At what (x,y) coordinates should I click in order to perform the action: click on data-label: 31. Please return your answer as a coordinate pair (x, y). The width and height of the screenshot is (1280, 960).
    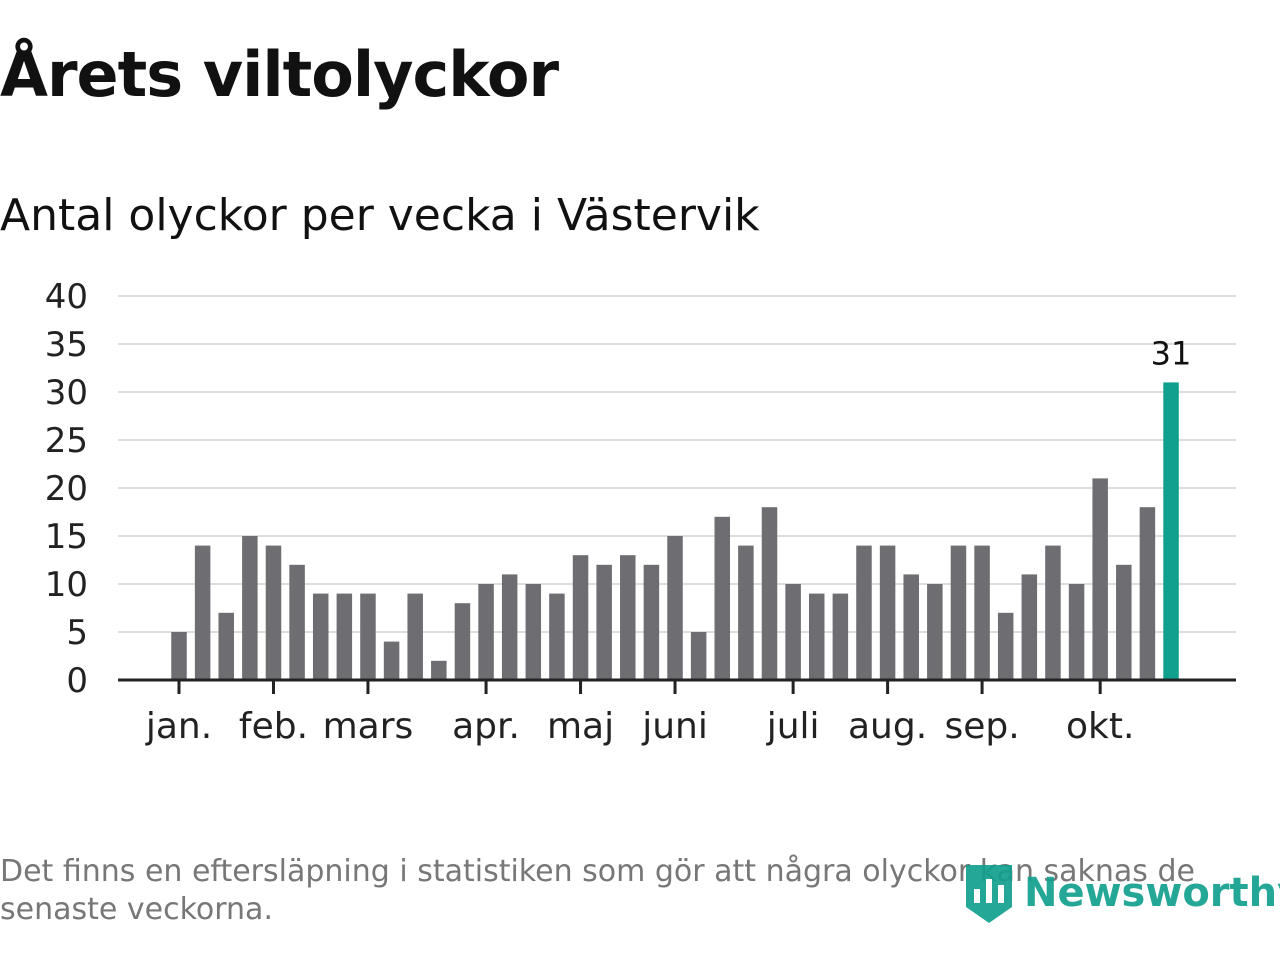
    Looking at the image, I should click on (1171, 353).